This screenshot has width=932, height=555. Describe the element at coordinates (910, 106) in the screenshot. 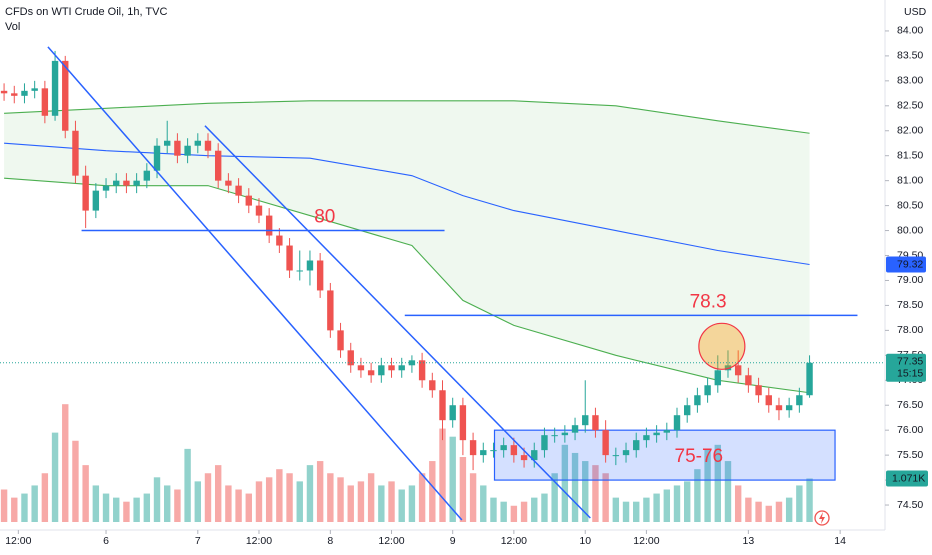

I see `y-tick-label: 82.50` at that location.